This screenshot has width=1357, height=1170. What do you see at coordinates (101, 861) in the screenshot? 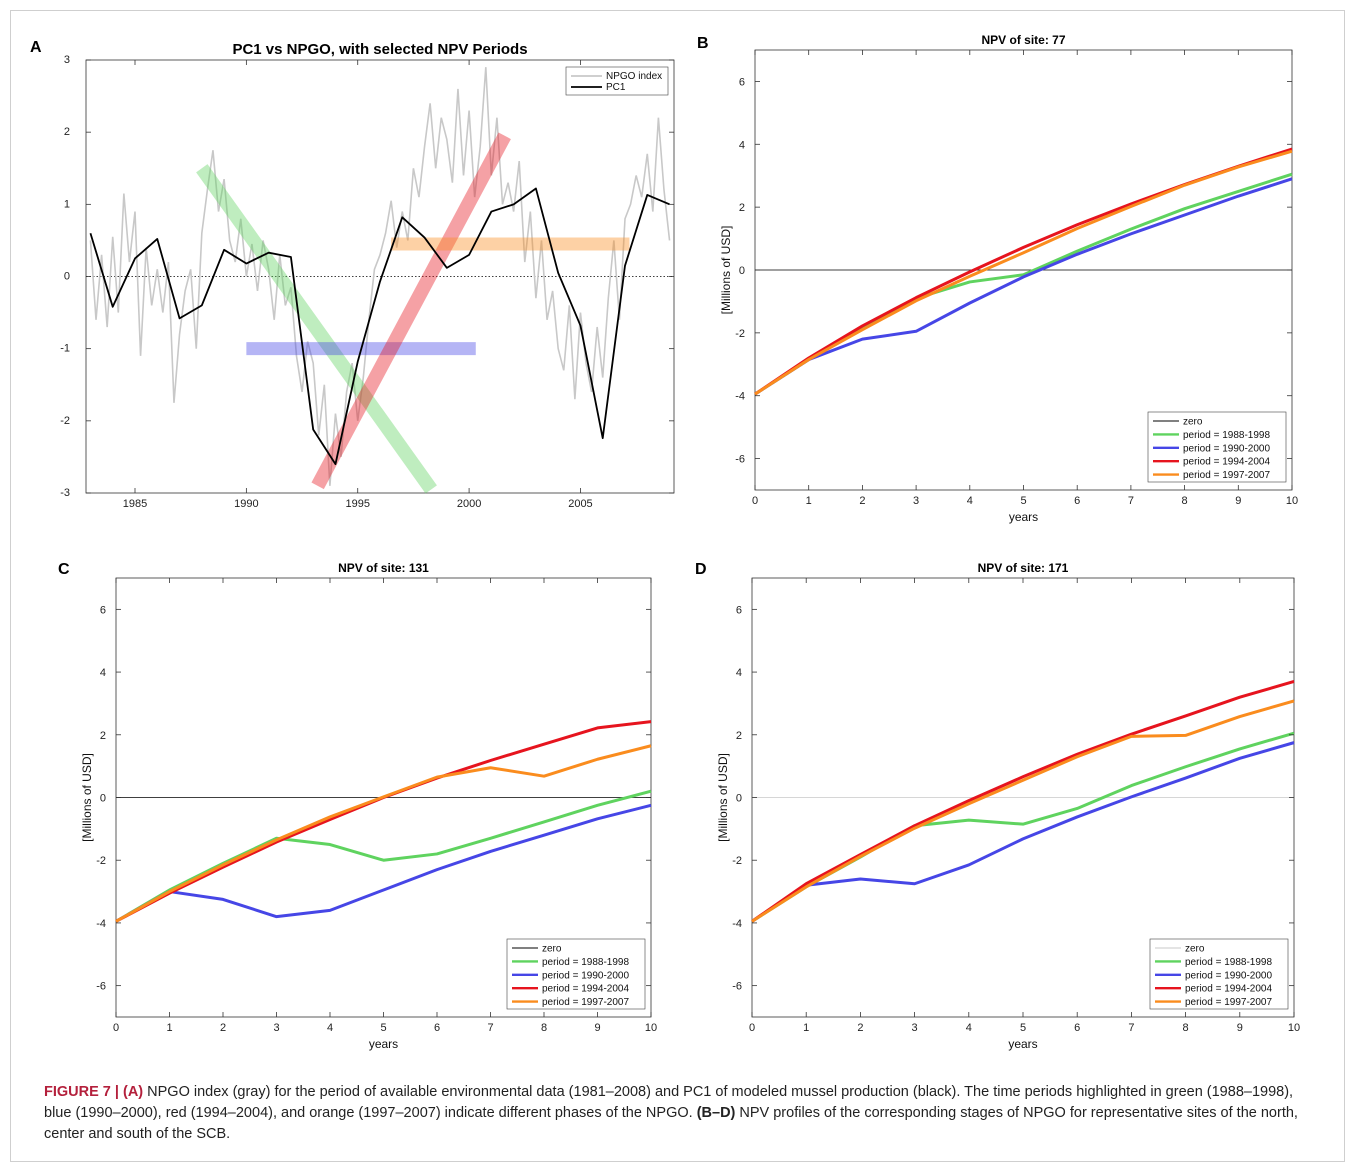
I see `y-tick-label: -2` at bounding box center [101, 861].